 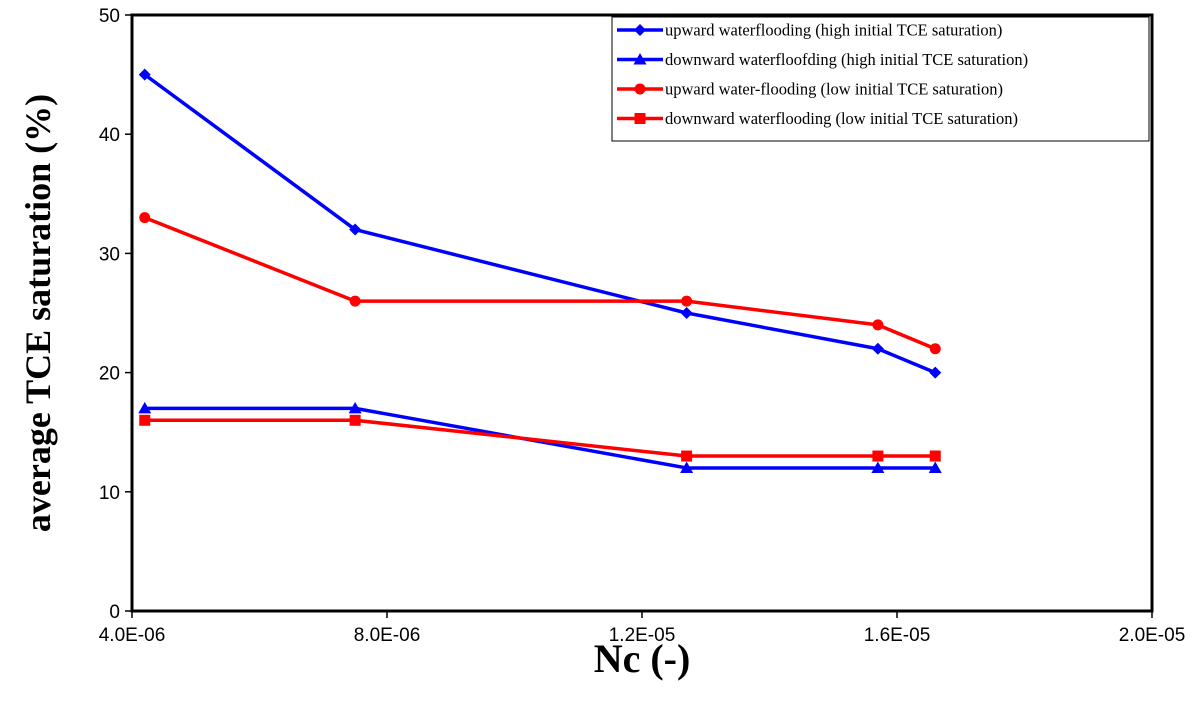 What do you see at coordinates (132, 635) in the screenshot?
I see `x-tick-label: 4.0E-06` at bounding box center [132, 635].